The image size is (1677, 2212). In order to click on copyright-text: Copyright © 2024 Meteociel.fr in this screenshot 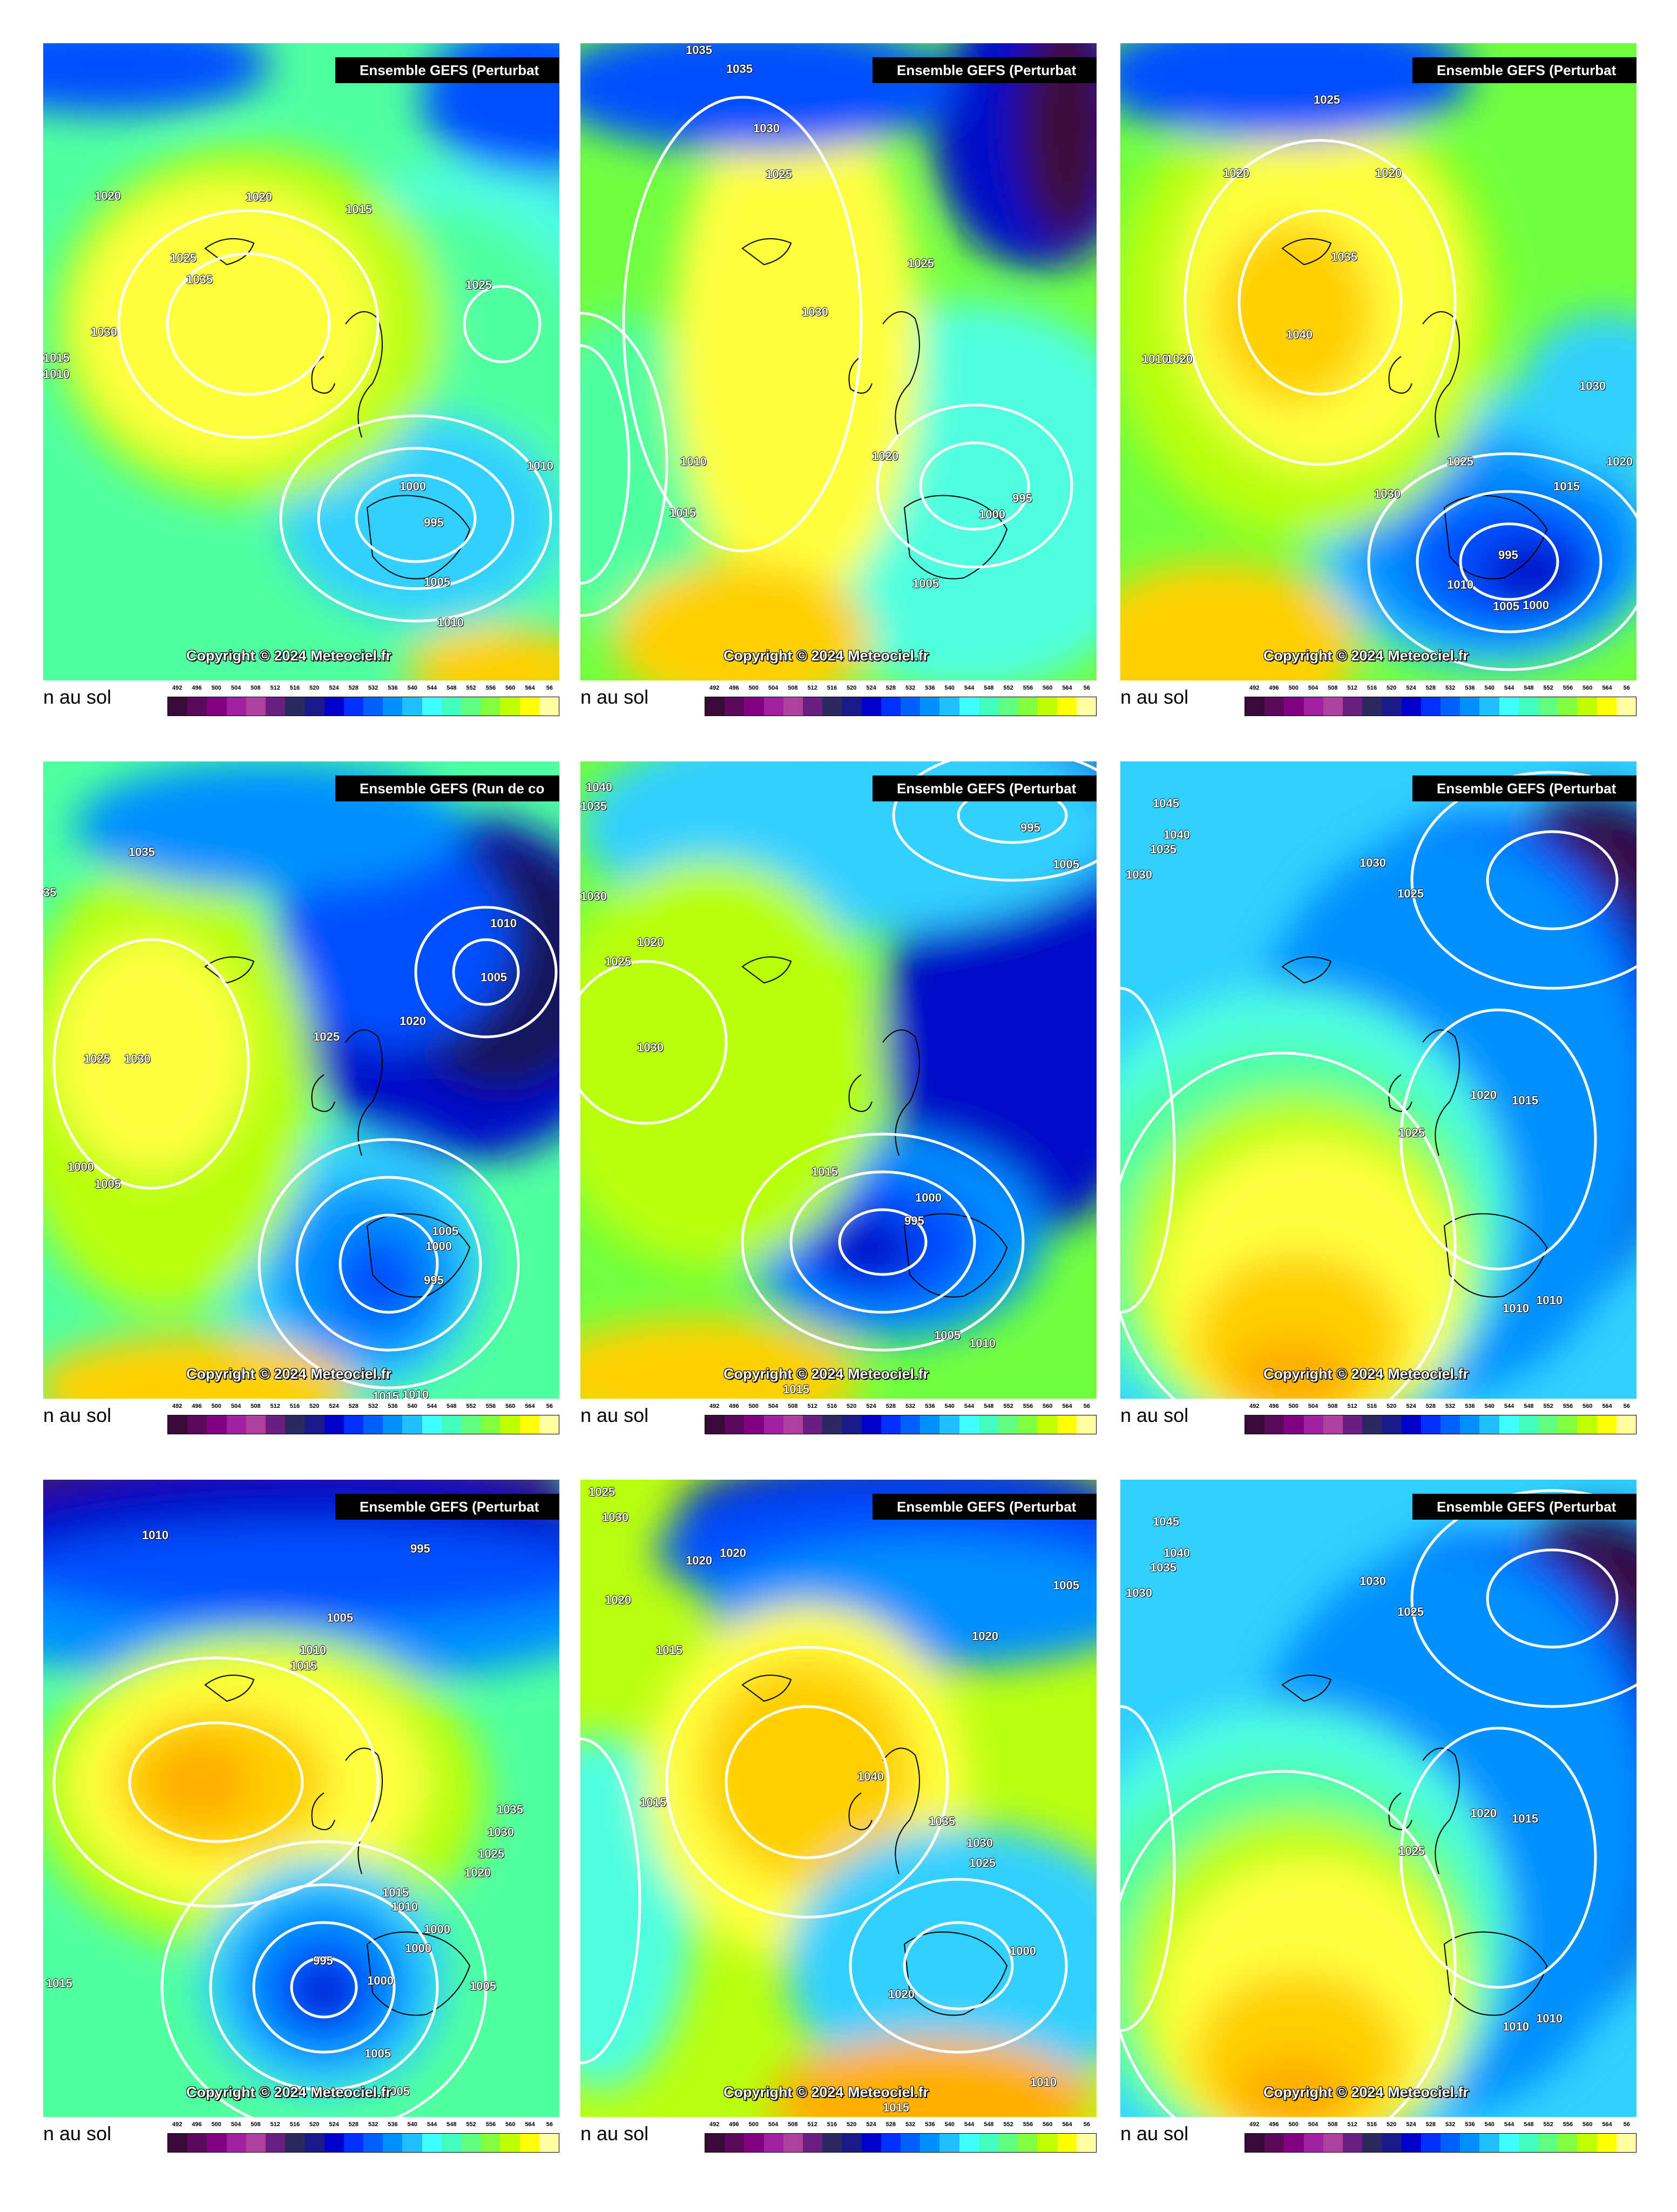, I will do `click(826, 656)`.